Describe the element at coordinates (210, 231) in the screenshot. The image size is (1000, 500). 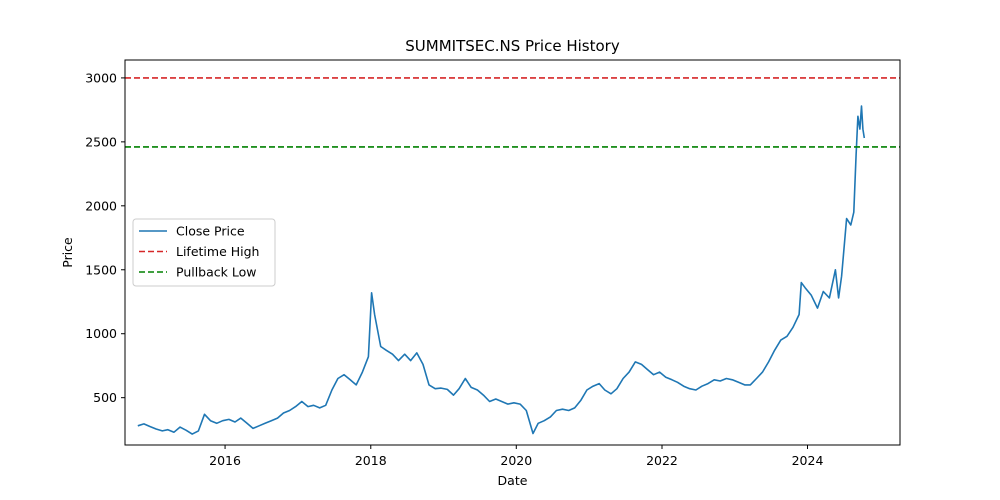
I see `legend-label: Close Price` at that location.